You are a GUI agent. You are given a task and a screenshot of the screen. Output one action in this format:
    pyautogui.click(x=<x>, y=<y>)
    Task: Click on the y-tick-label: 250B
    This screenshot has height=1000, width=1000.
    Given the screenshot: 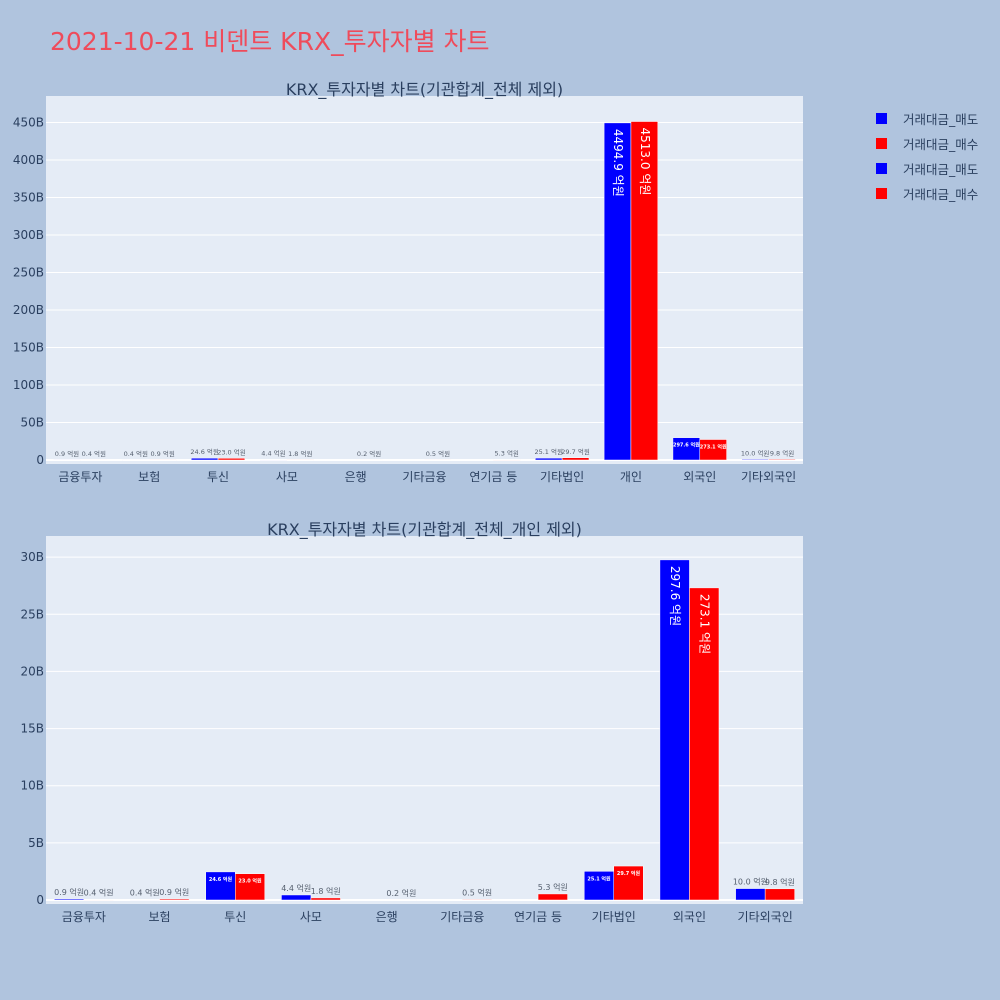 What is the action you would take?
    pyautogui.click(x=28, y=273)
    